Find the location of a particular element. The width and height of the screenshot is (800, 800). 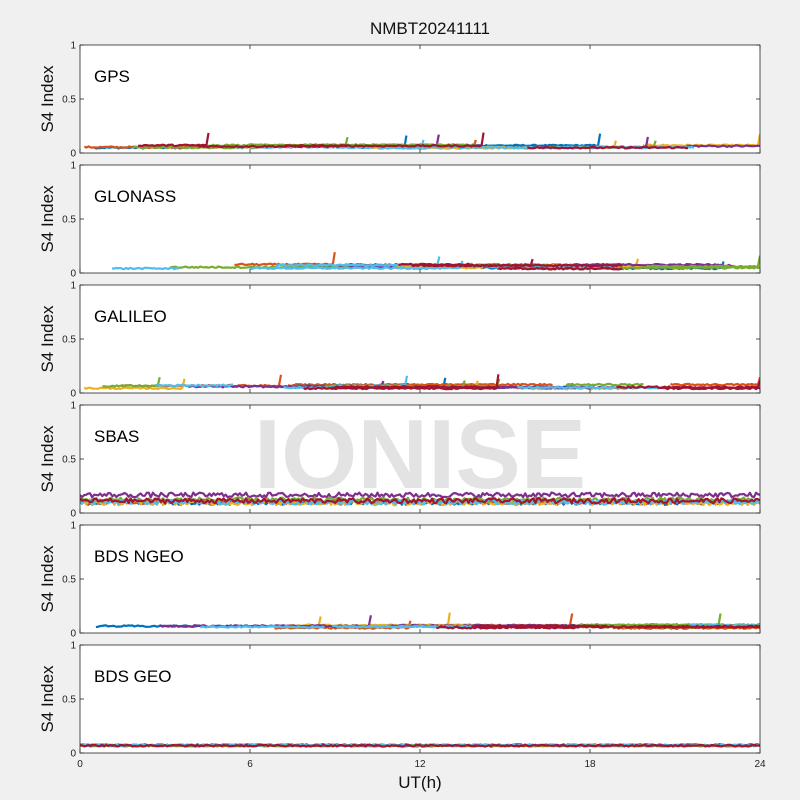

panel-bds-geo: 0 0.5 1 0 6 12 18 24 BDS GEO S4 Index is located at coordinates (402, 706).